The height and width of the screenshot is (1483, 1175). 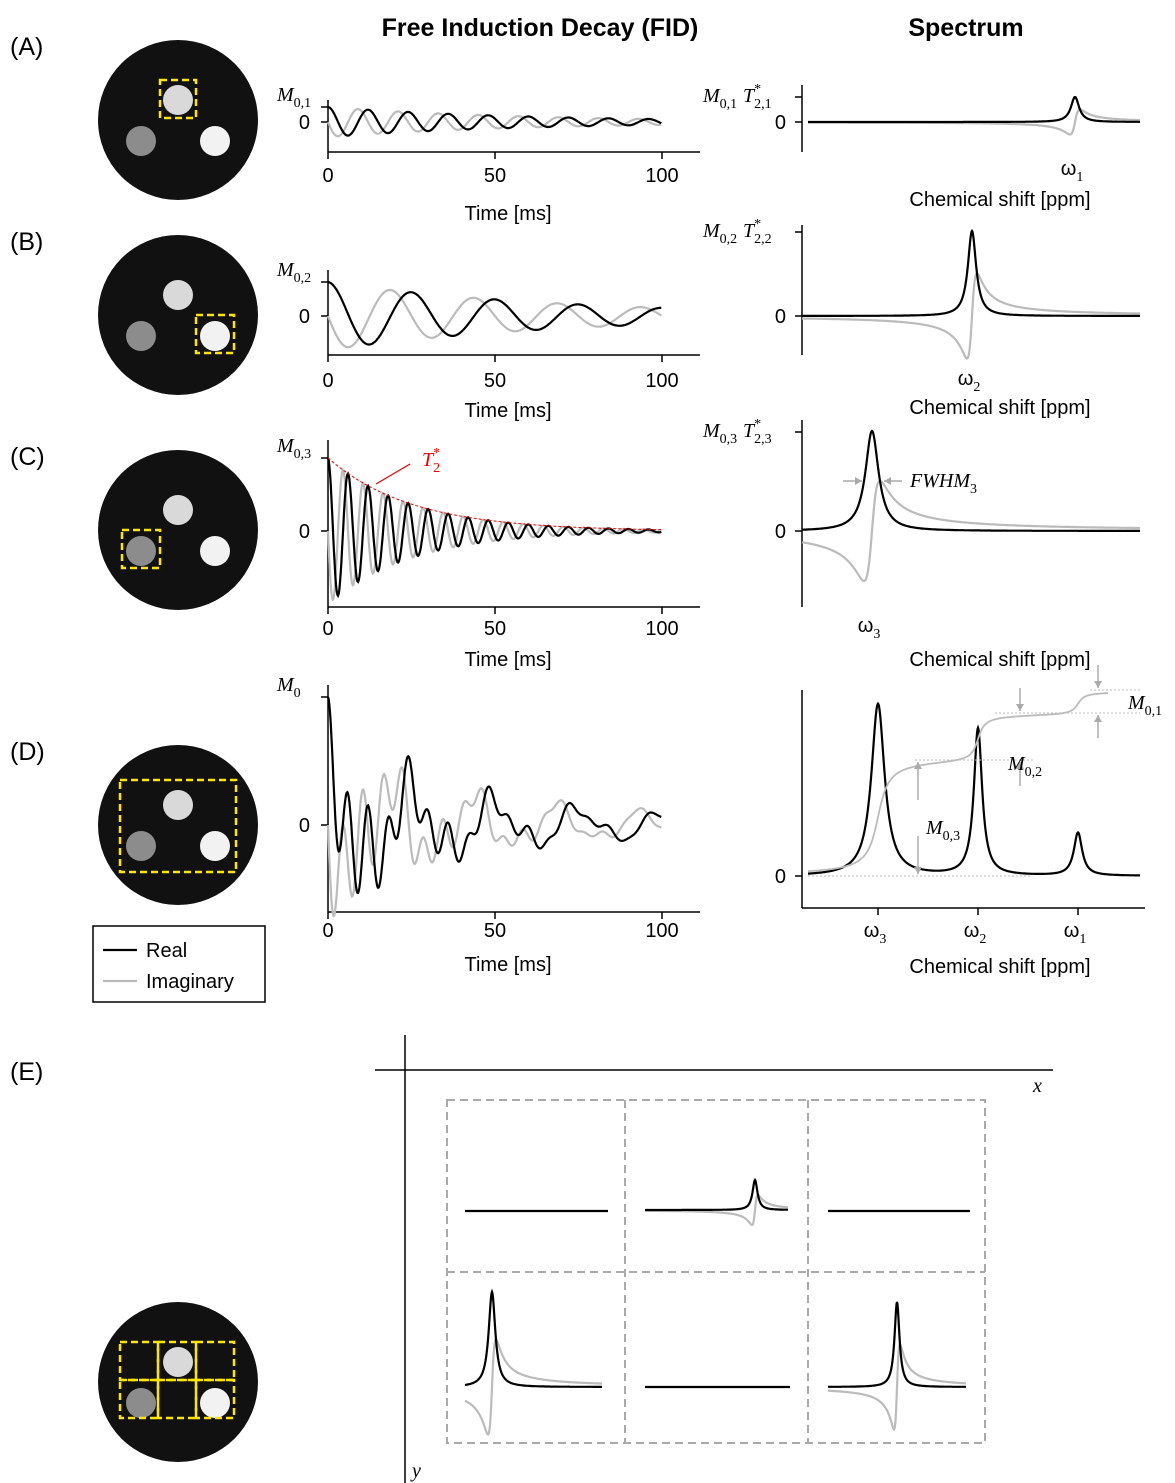 I want to click on spectrum-y-label: M0,2, so click(x=719, y=233).